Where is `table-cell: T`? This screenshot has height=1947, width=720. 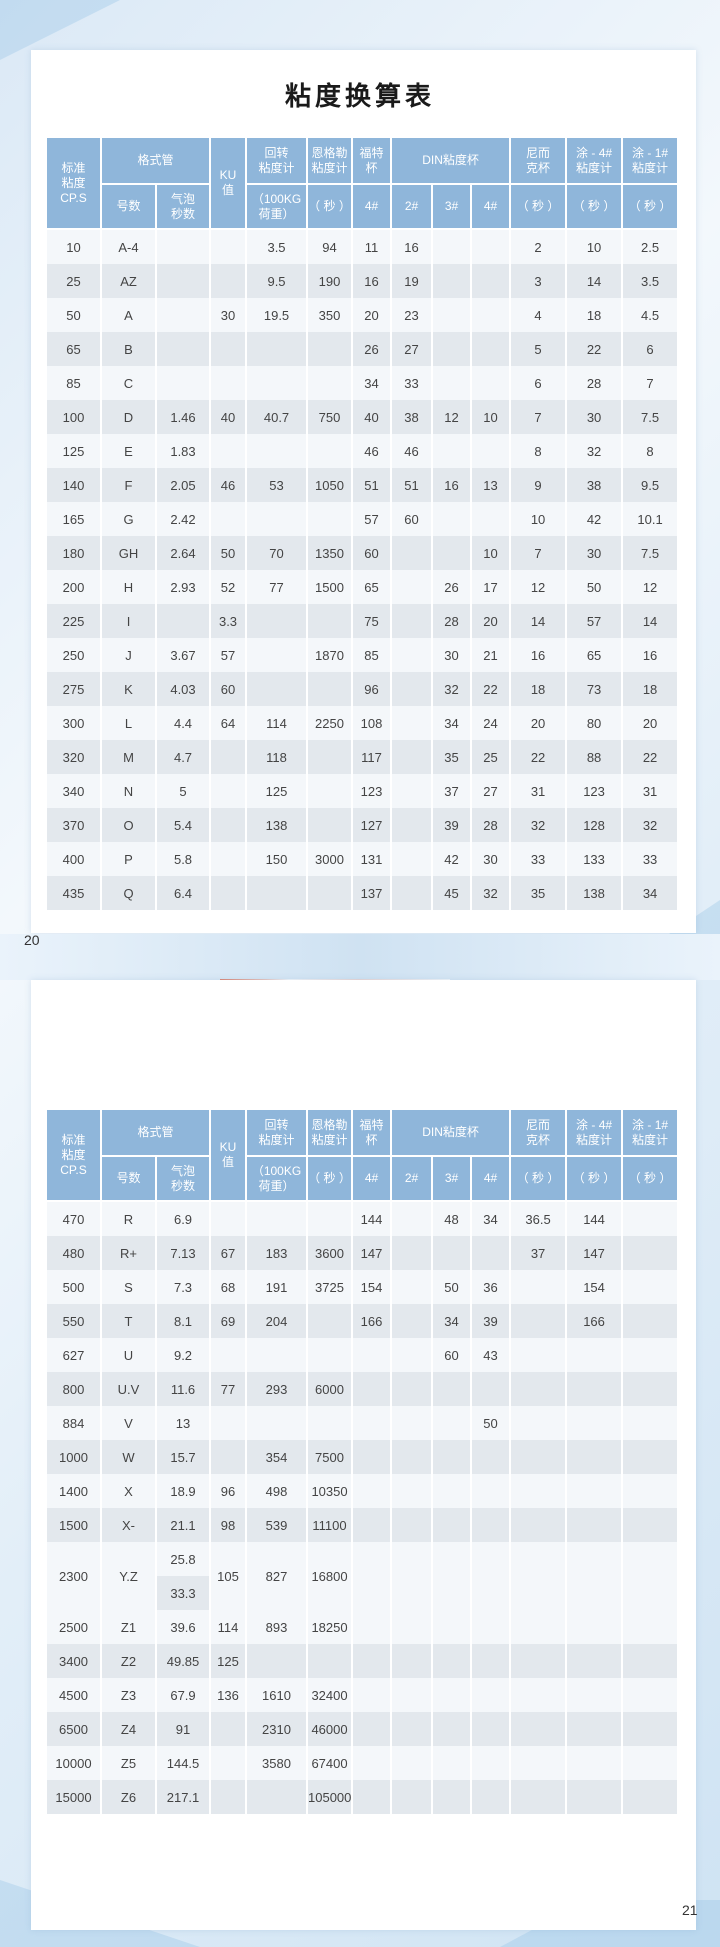 table-cell: T is located at coordinates (128, 1321).